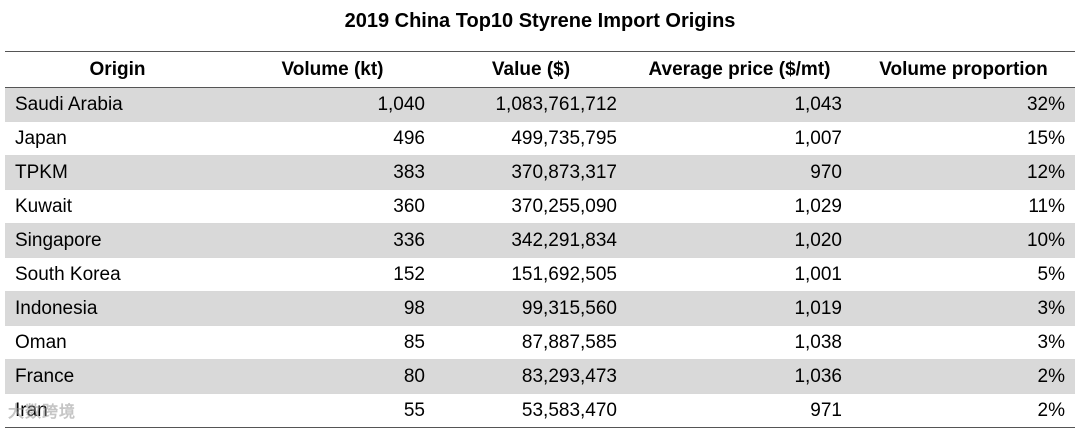 Image resolution: width=1080 pixels, height=429 pixels. Describe the element at coordinates (117, 138) in the screenshot. I see `cell-origin: Japan` at that location.